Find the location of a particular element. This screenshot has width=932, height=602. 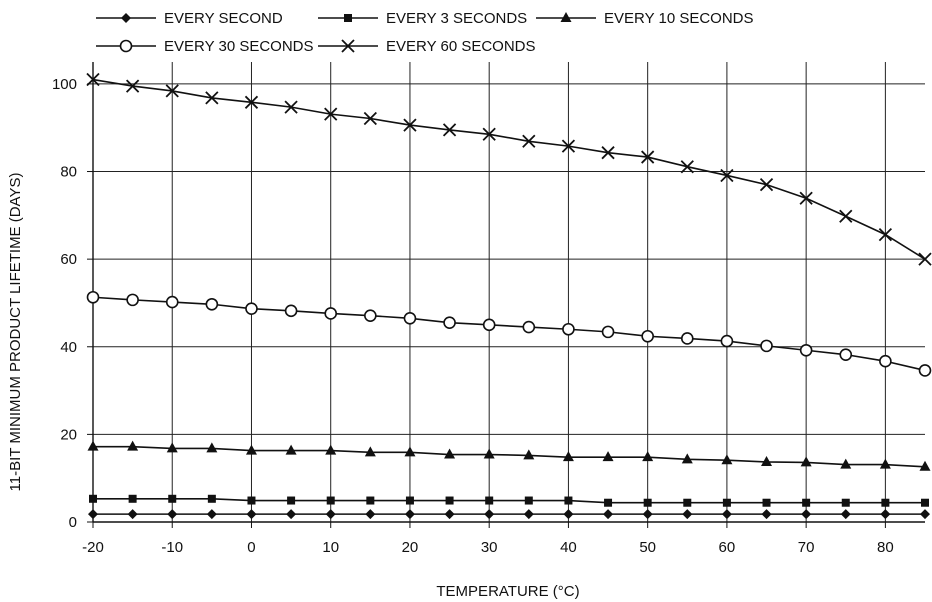

x-tick-label: -10 is located at coordinates (172, 547).